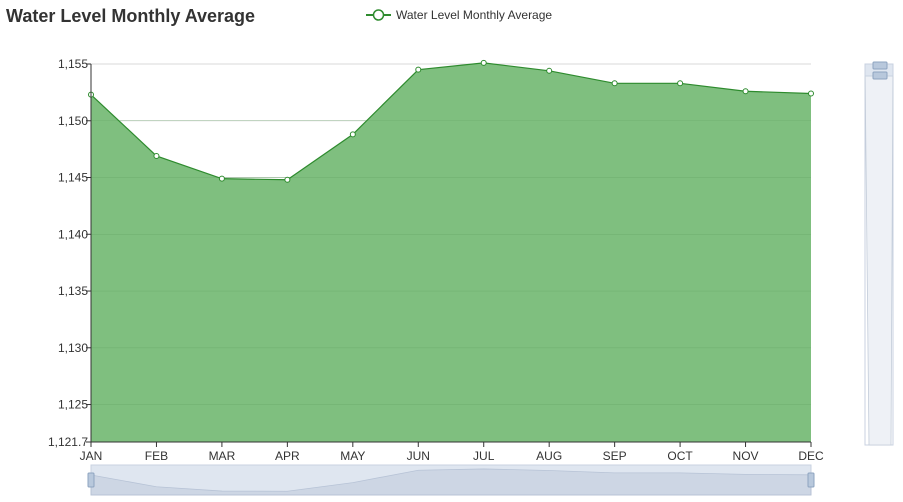  What do you see at coordinates (73, 234) in the screenshot?
I see `y-tick-label-3: 1,140` at bounding box center [73, 234].